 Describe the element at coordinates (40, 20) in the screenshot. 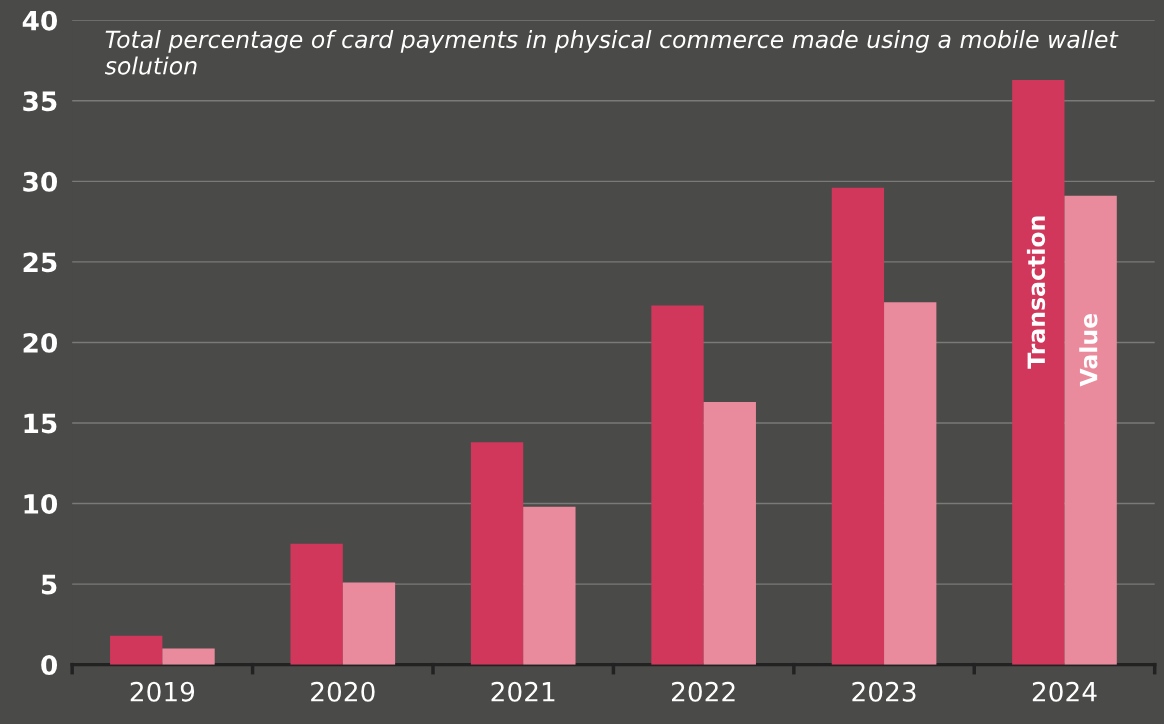

I see `y-tick-label: 40` at that location.